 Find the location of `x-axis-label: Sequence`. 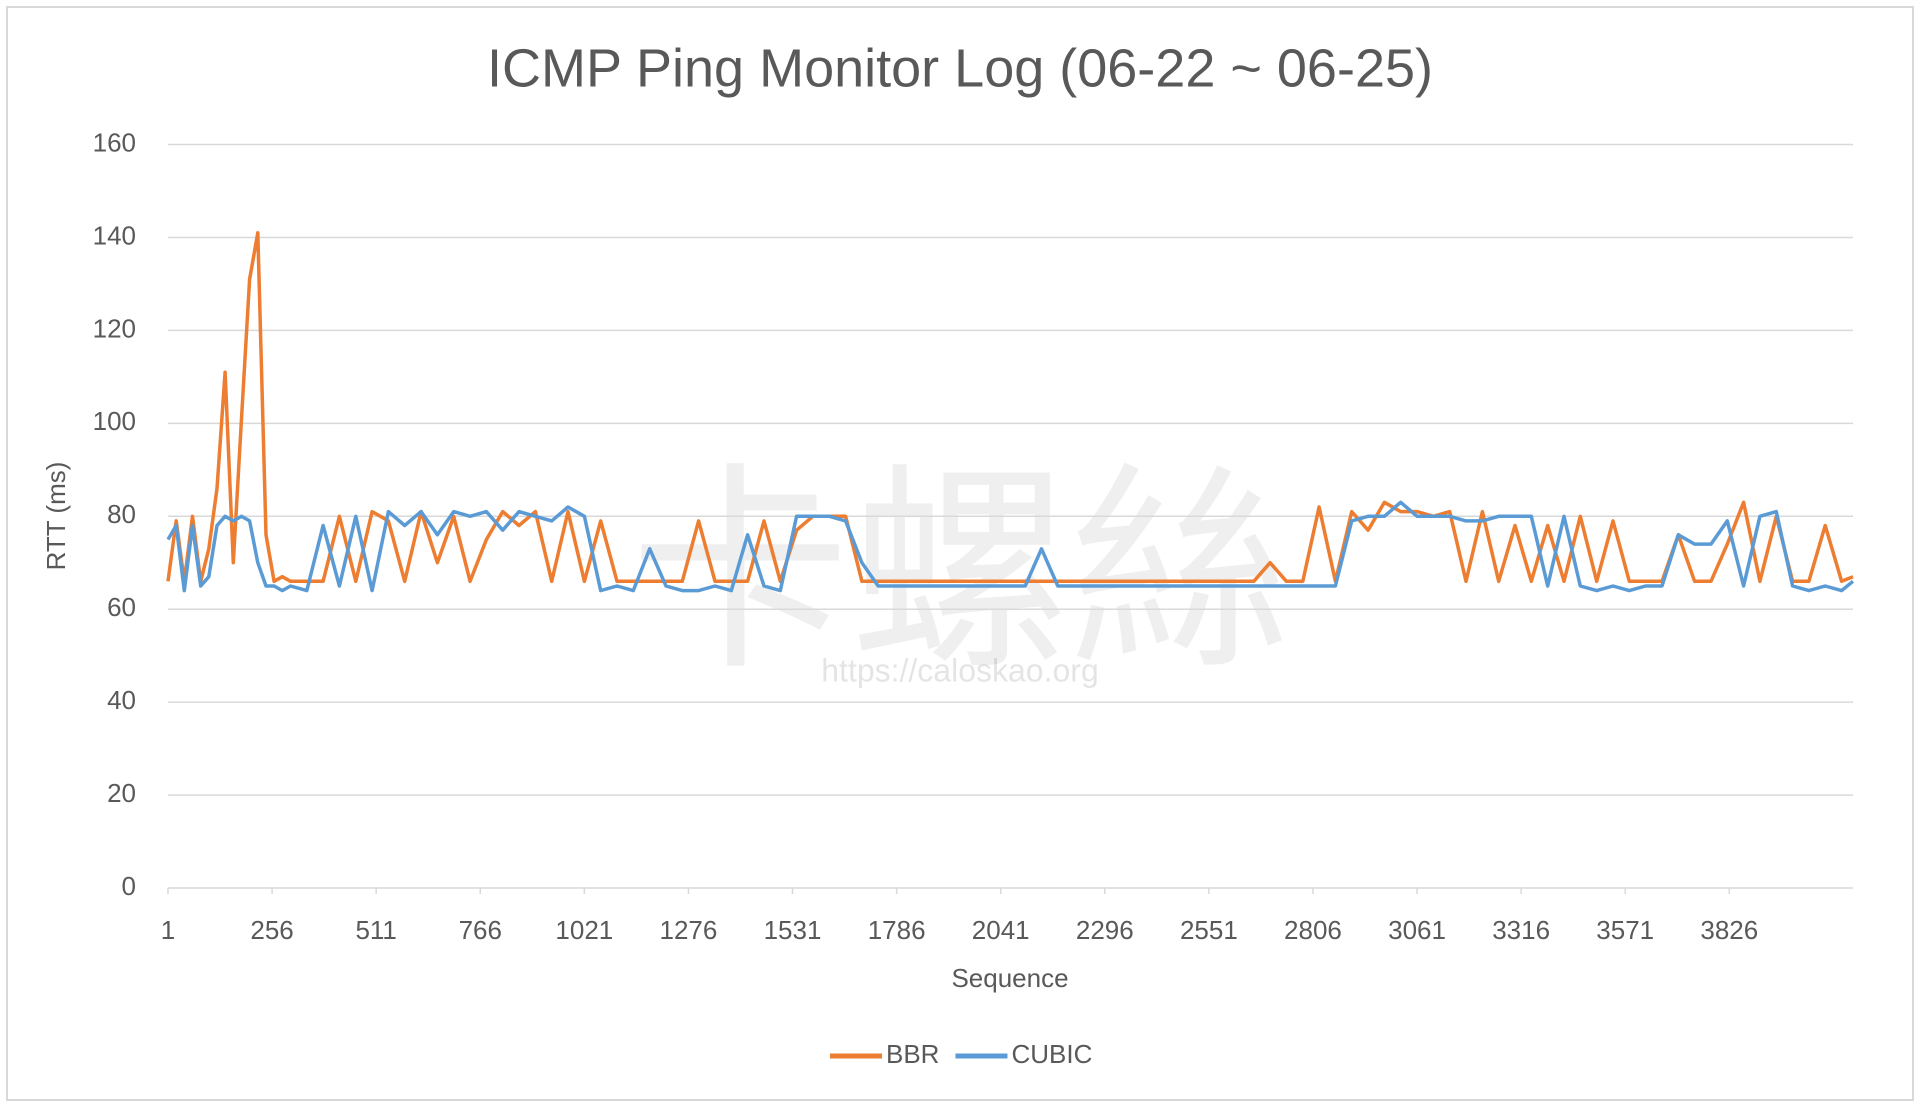

x-axis-label: Sequence is located at coordinates (1009, 978).